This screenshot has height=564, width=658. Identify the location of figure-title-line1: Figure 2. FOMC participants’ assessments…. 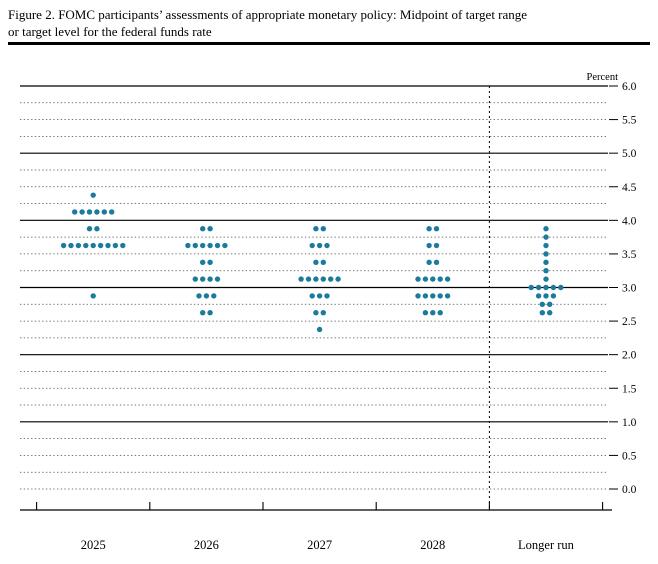
(268, 14).